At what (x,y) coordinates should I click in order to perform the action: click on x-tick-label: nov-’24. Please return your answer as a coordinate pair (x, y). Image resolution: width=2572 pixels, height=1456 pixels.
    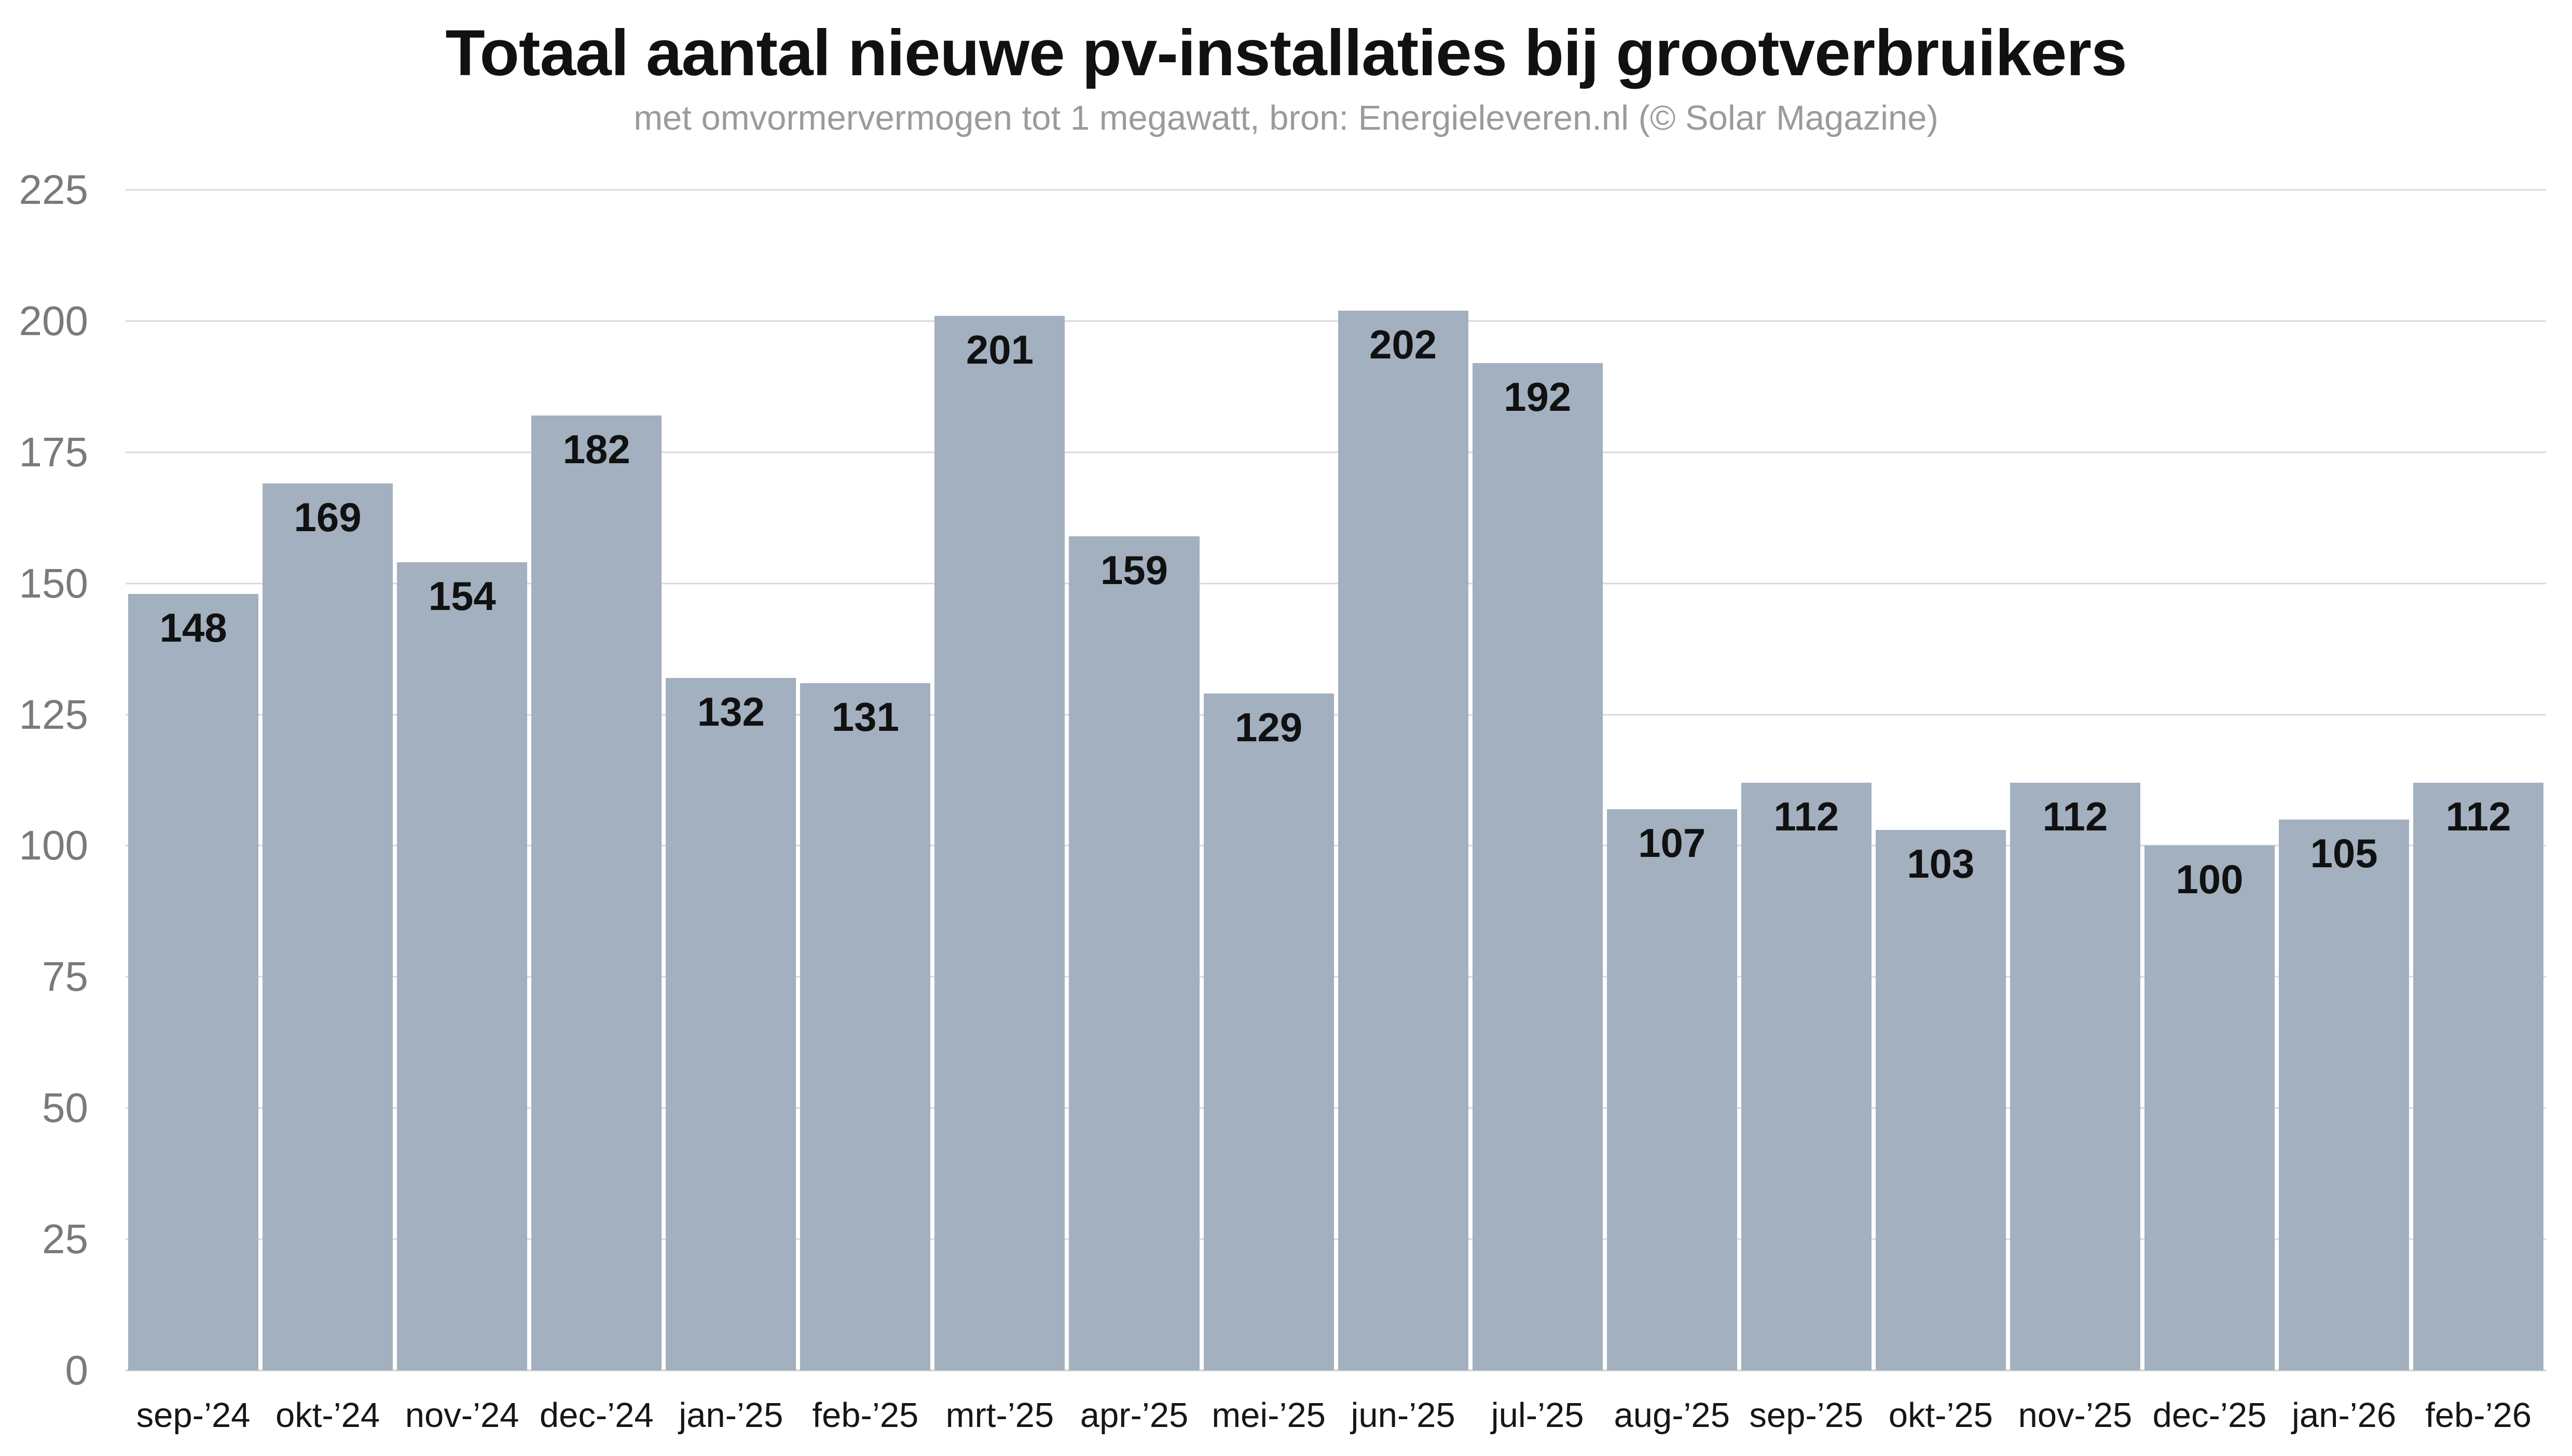
    Looking at the image, I should click on (462, 1416).